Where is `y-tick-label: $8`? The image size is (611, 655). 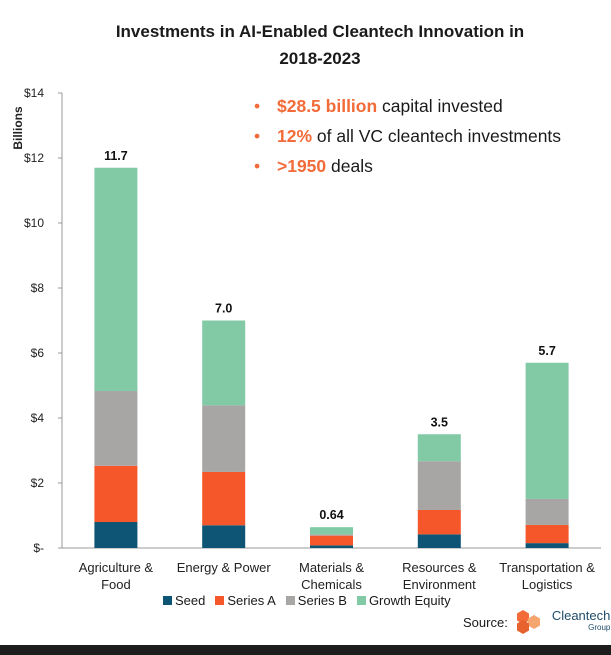 y-tick-label: $8 is located at coordinates (38, 288).